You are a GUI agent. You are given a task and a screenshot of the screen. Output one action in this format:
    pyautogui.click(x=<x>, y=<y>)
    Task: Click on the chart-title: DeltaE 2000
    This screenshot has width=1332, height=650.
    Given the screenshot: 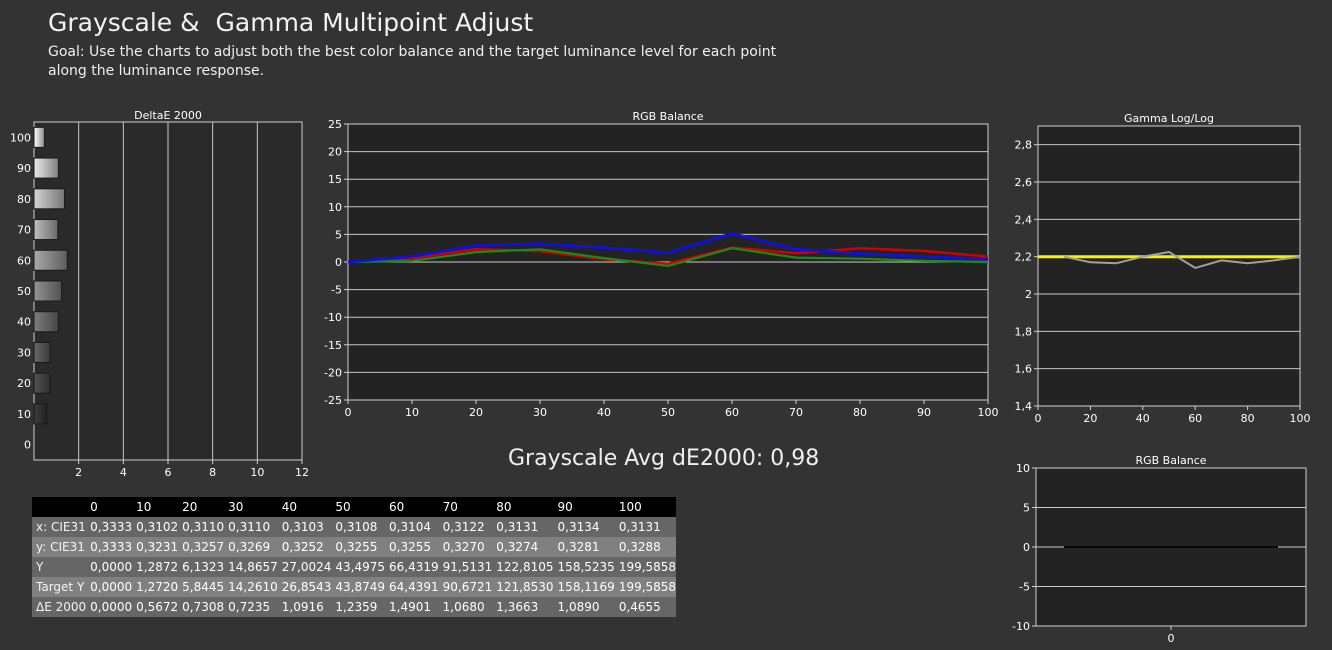 What is the action you would take?
    pyautogui.click(x=168, y=115)
    